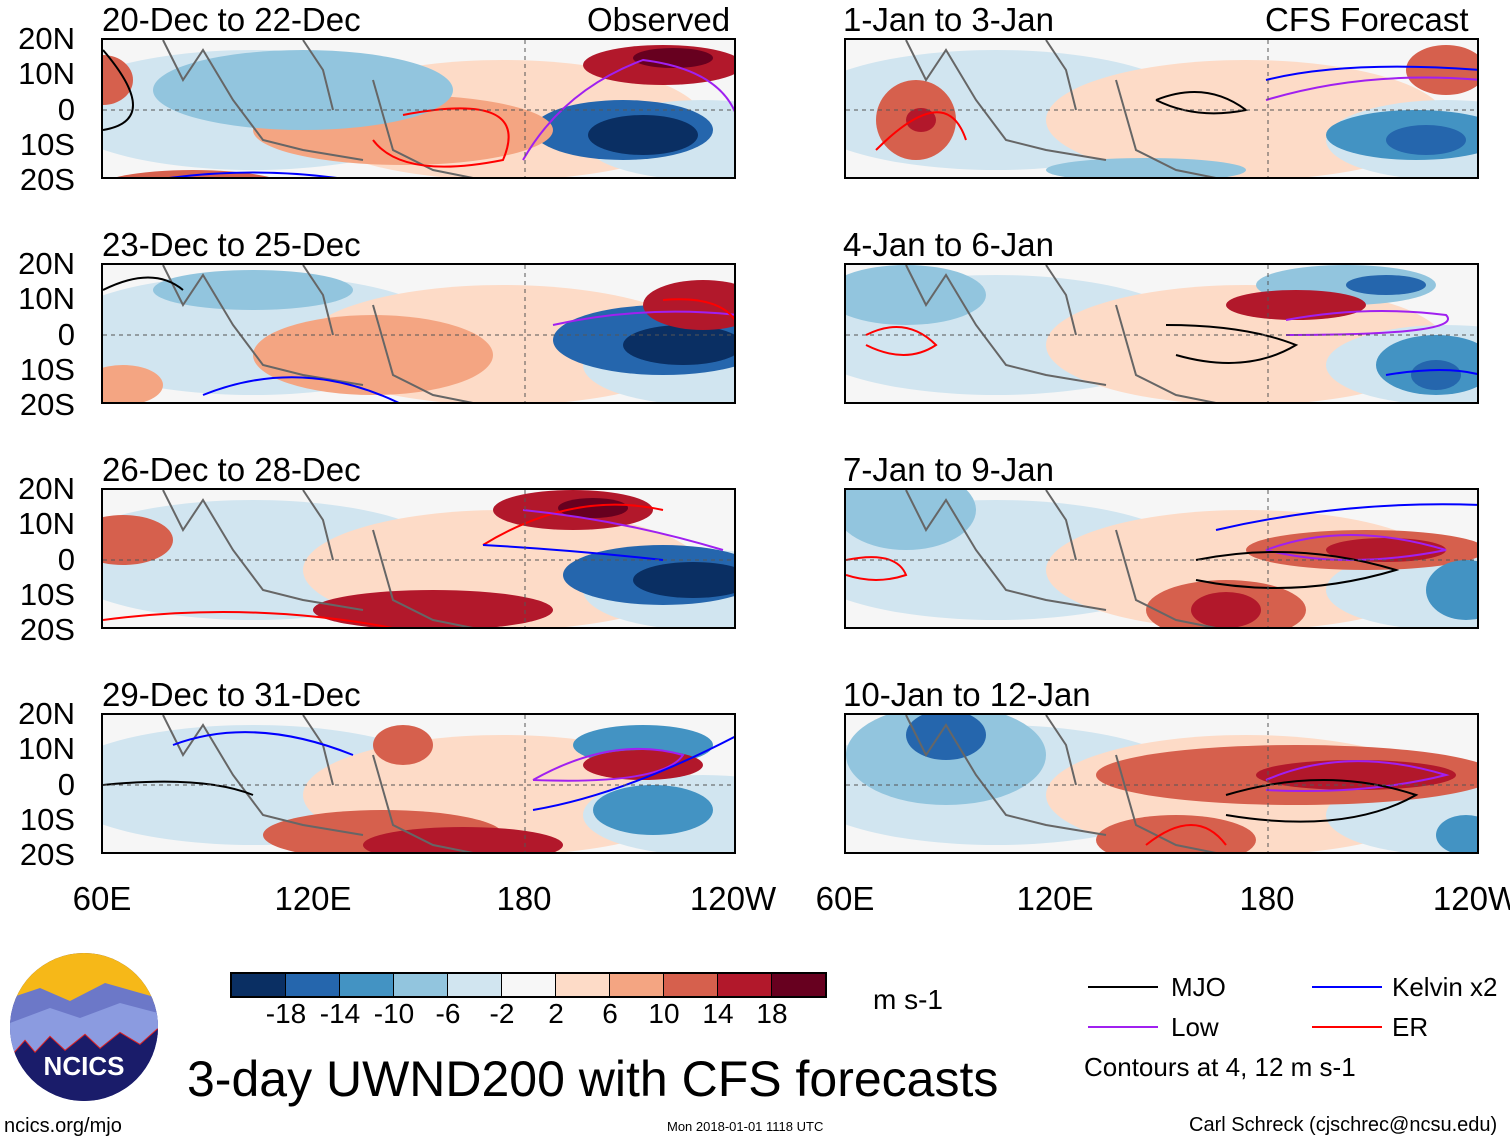 The image size is (1510, 1142). I want to click on legend-label-low: Low, so click(1195, 1027).